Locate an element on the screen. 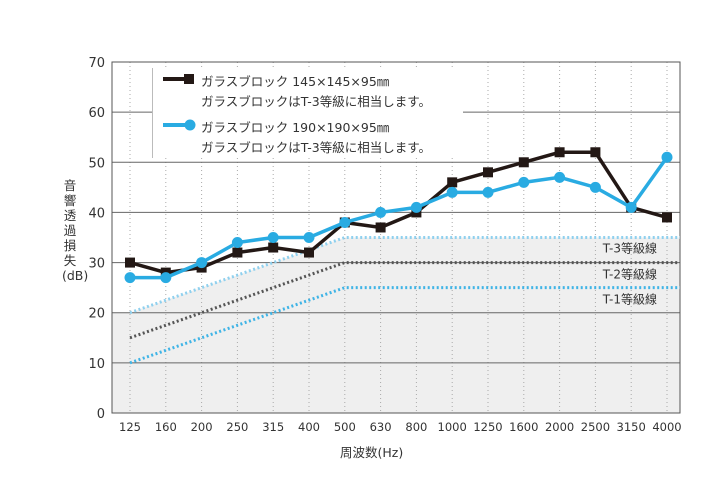  x-tick-label: 125 is located at coordinates (130, 427).